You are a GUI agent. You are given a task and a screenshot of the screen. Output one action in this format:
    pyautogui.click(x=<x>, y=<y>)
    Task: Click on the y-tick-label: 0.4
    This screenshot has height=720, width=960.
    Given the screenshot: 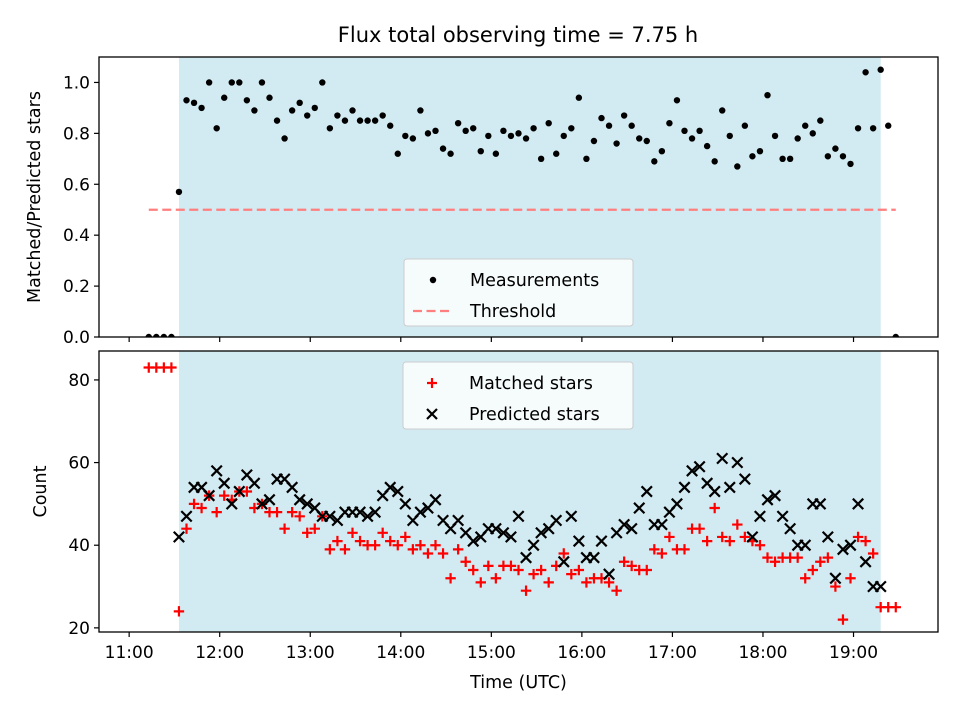 What is the action you would take?
    pyautogui.click(x=76, y=236)
    